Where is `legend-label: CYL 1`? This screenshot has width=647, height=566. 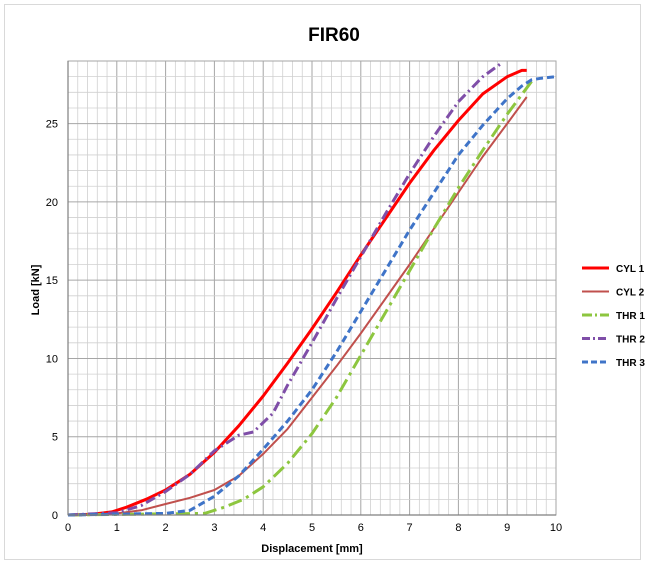
legend-label: CYL 1 is located at coordinates (630, 269).